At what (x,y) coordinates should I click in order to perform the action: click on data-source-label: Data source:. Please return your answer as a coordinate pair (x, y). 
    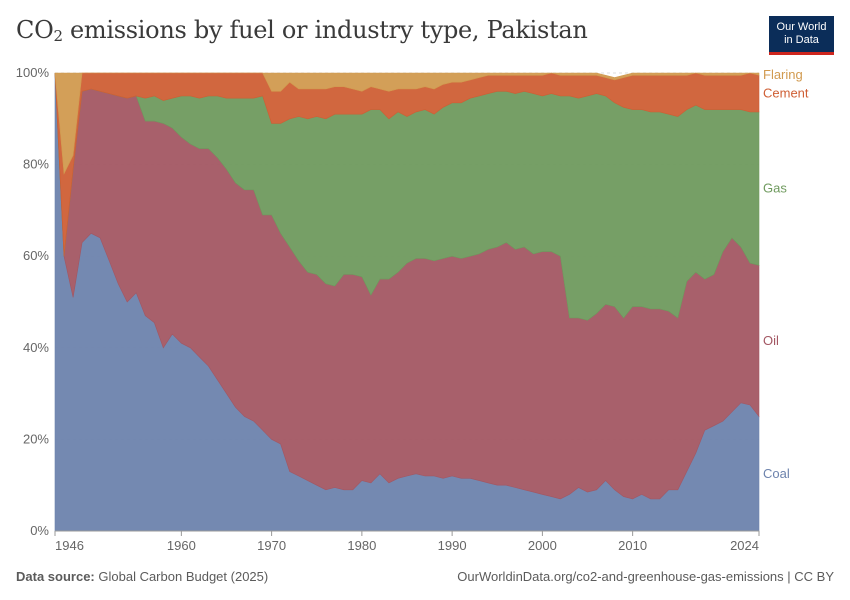
    Looking at the image, I should click on (55, 576).